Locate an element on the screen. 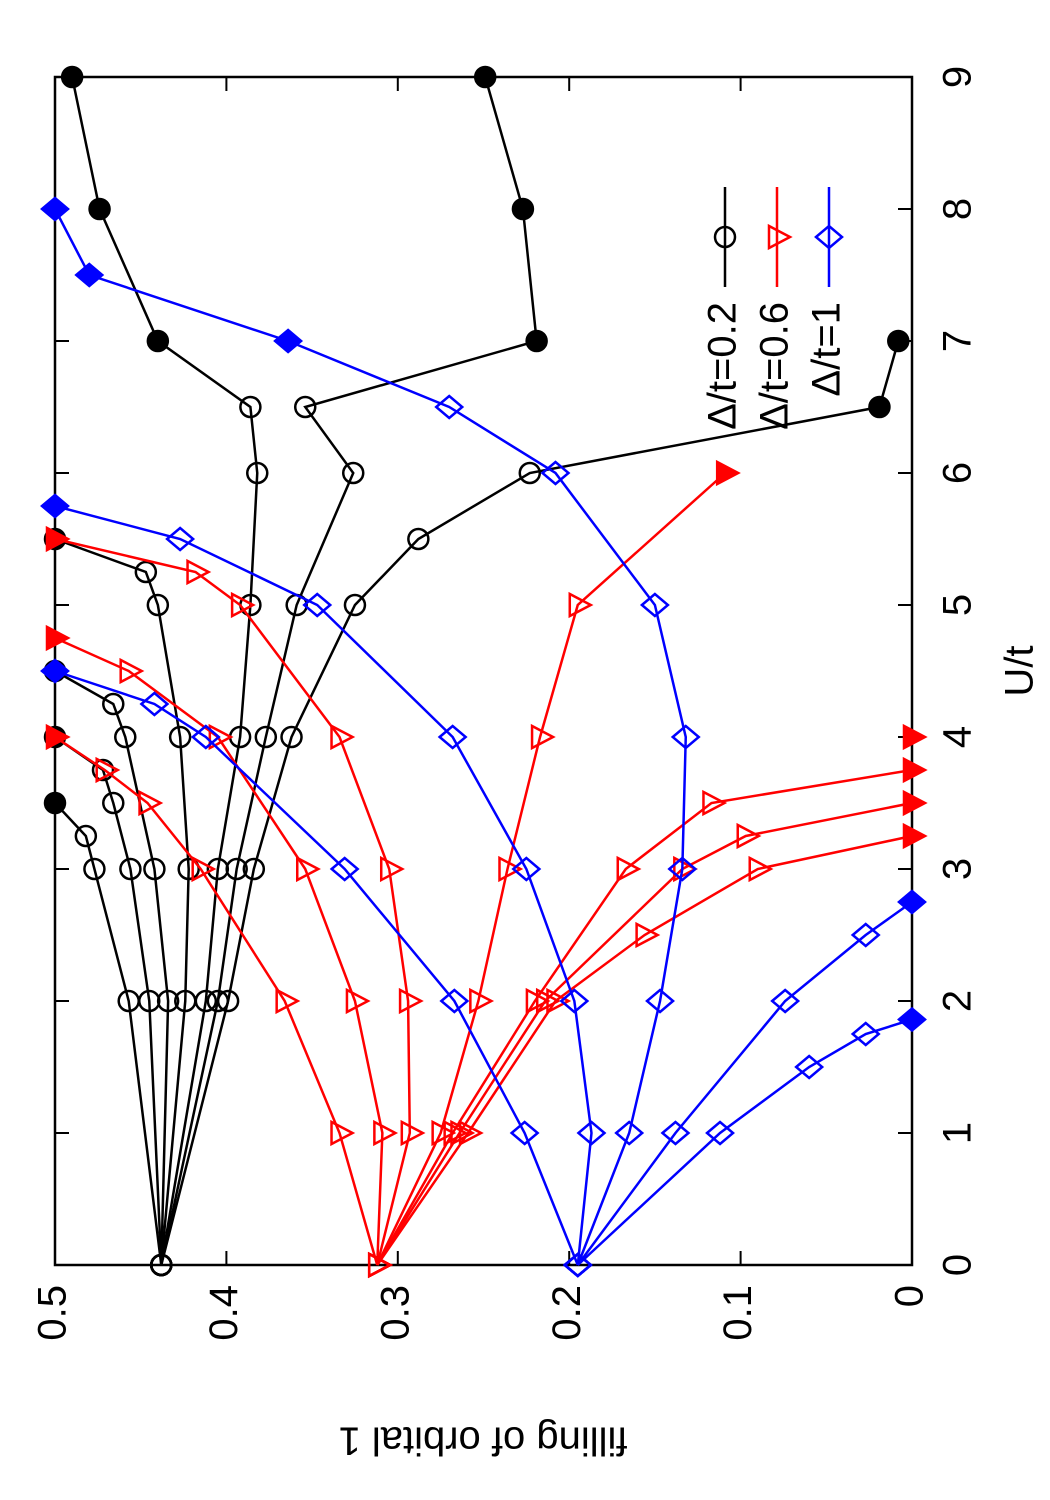  y-tick-label: 0.3 is located at coordinates (395, 1313).